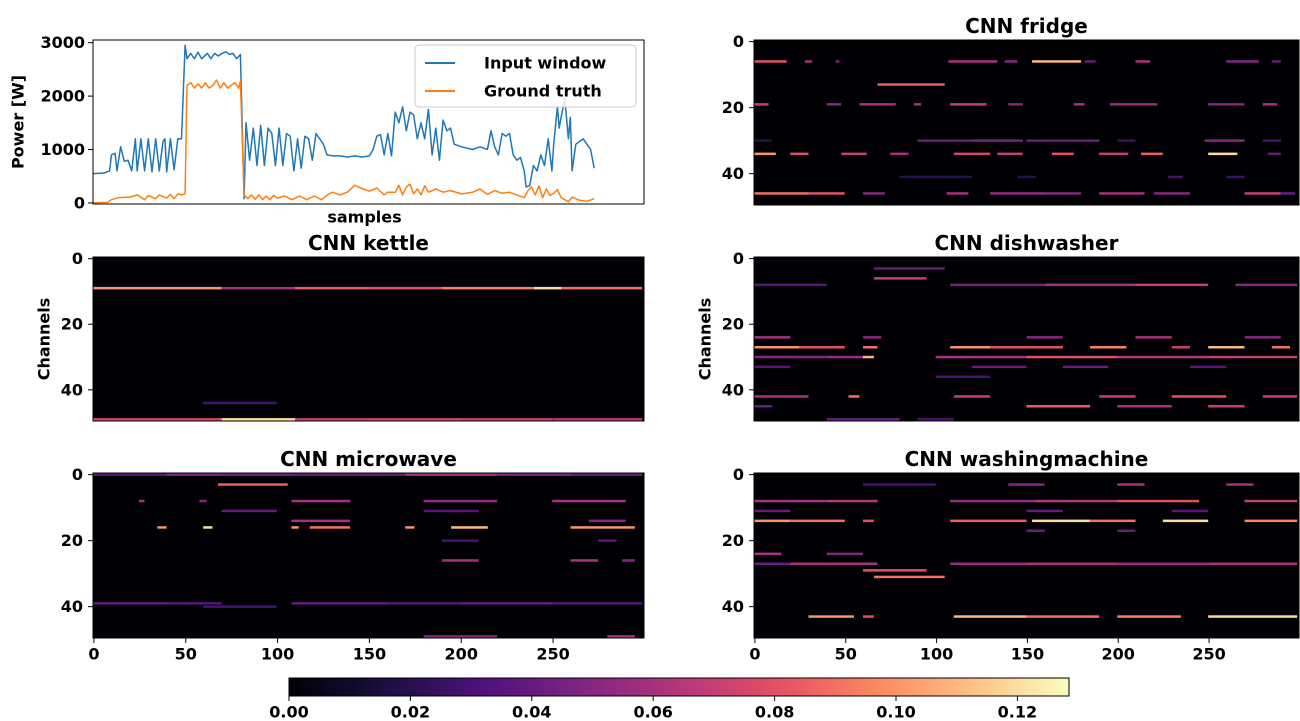 The height and width of the screenshot is (721, 1300). What do you see at coordinates (62, 149) in the screenshot?
I see `y-tick-label: 1000` at bounding box center [62, 149].